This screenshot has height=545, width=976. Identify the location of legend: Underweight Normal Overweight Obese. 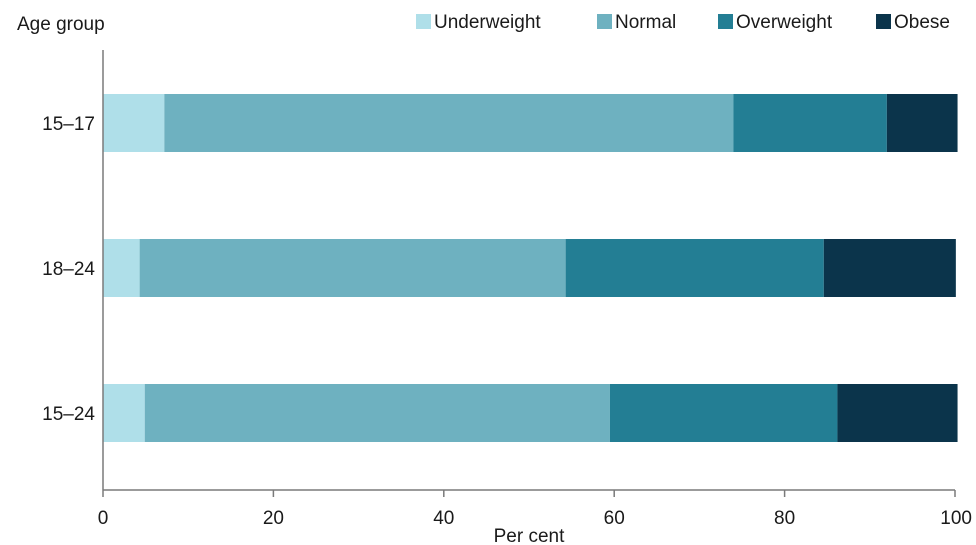
(683, 22).